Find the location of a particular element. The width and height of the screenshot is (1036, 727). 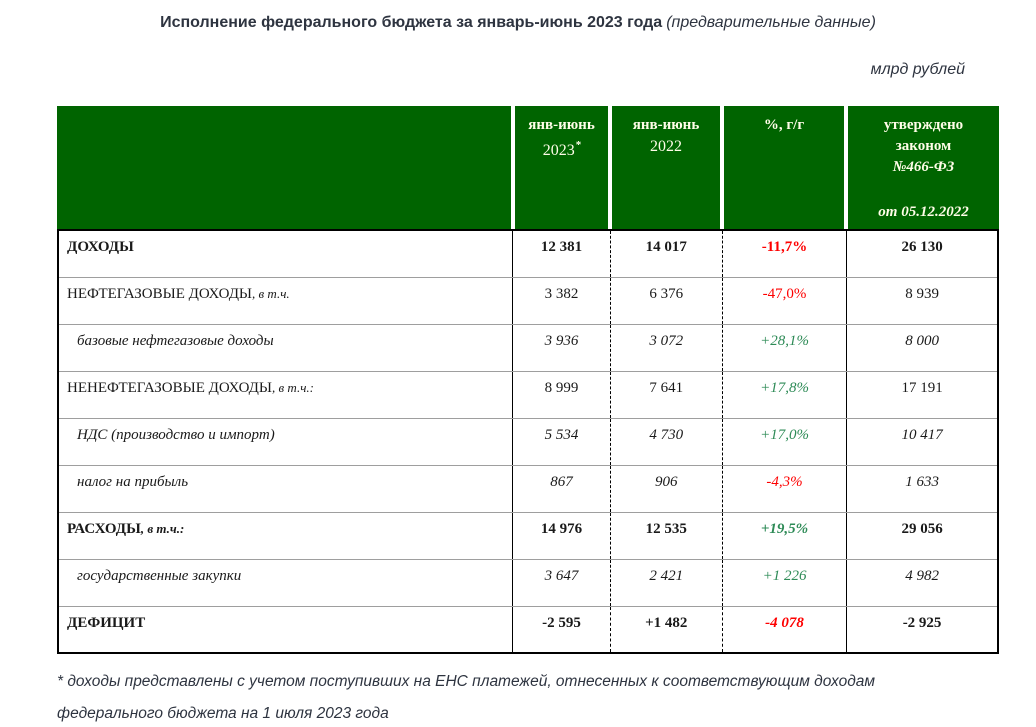

value-2023: 8 999 is located at coordinates (561, 395).